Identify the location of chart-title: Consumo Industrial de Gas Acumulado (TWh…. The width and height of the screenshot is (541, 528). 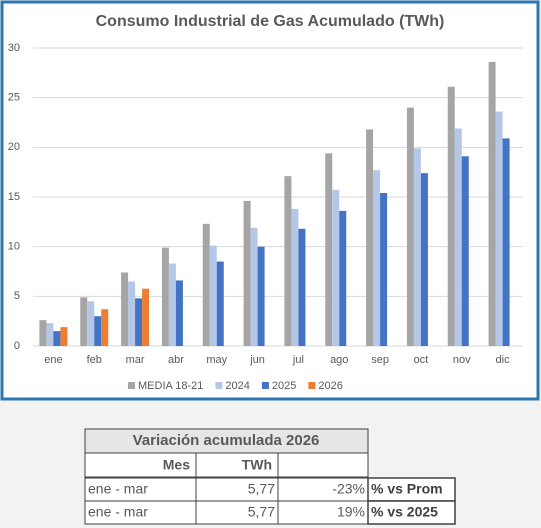
(270, 21).